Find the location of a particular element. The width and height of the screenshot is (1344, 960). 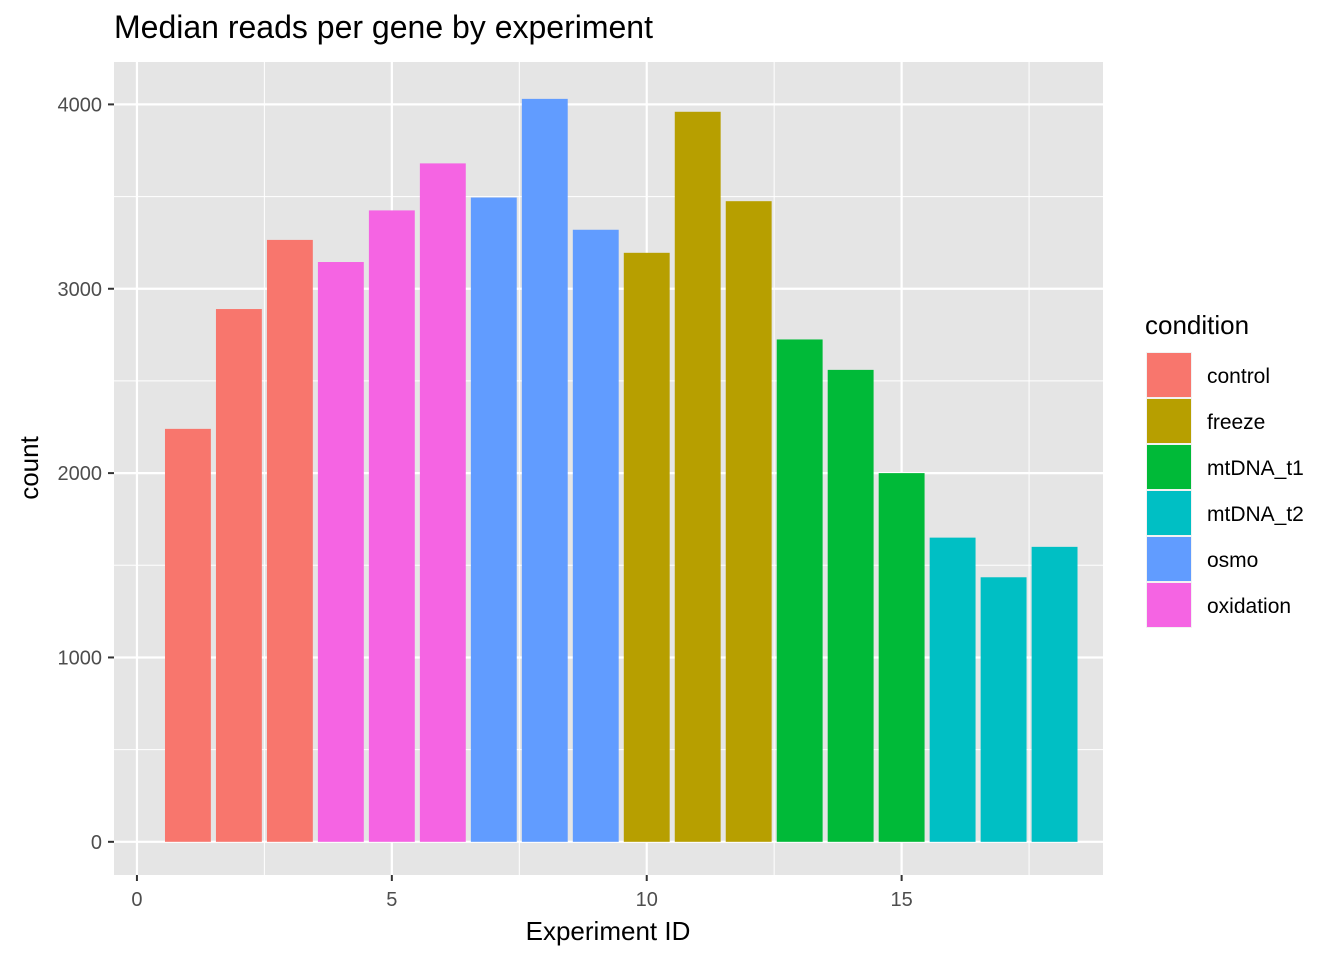

legend-label-mtDNA_t2: mtDNA_t2 is located at coordinates (1255, 514).